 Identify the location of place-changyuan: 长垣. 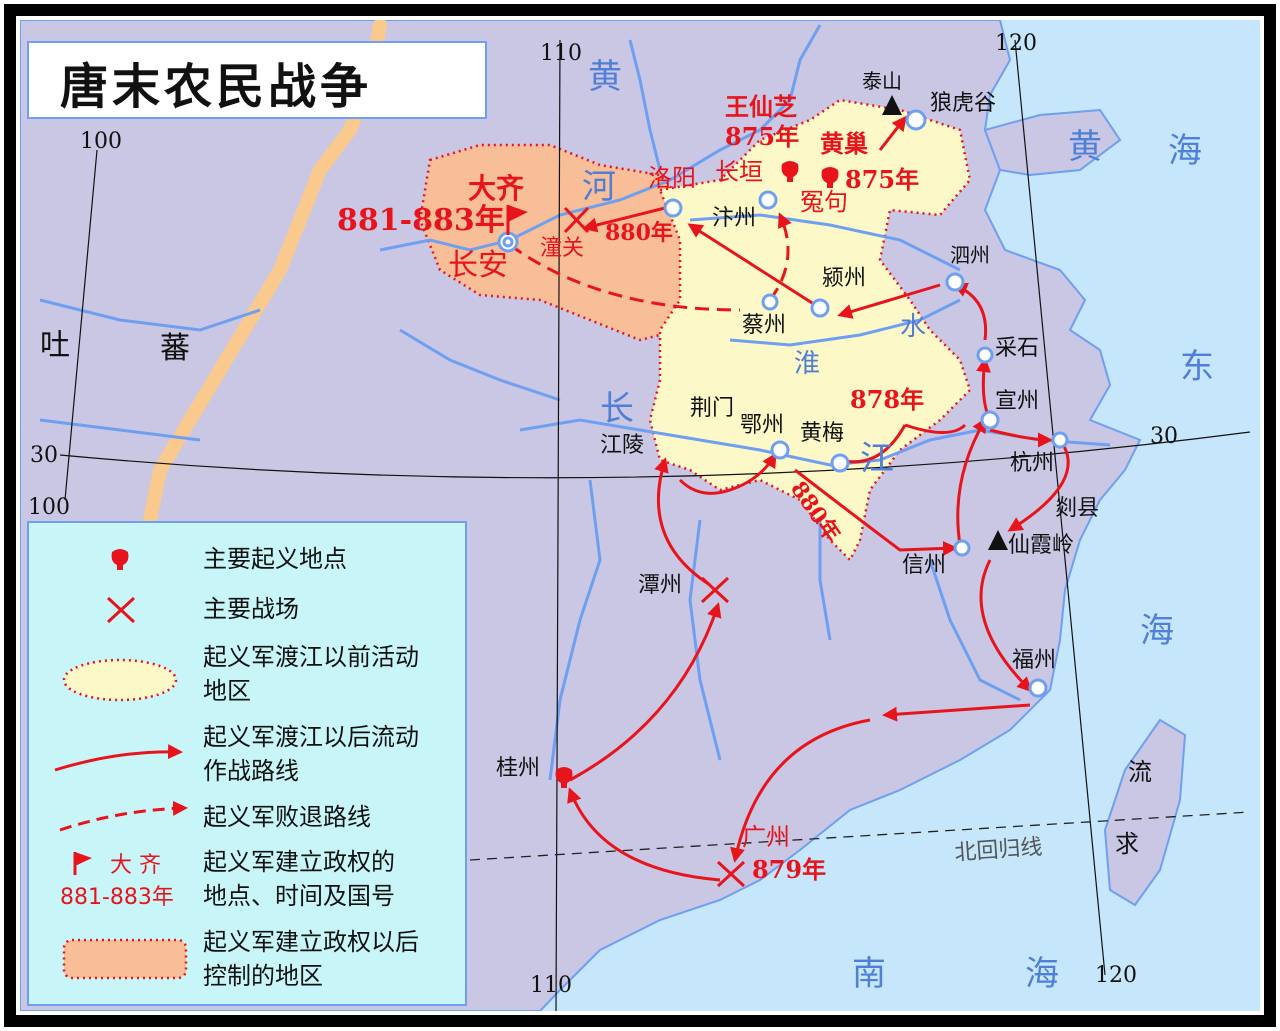
(739, 172).